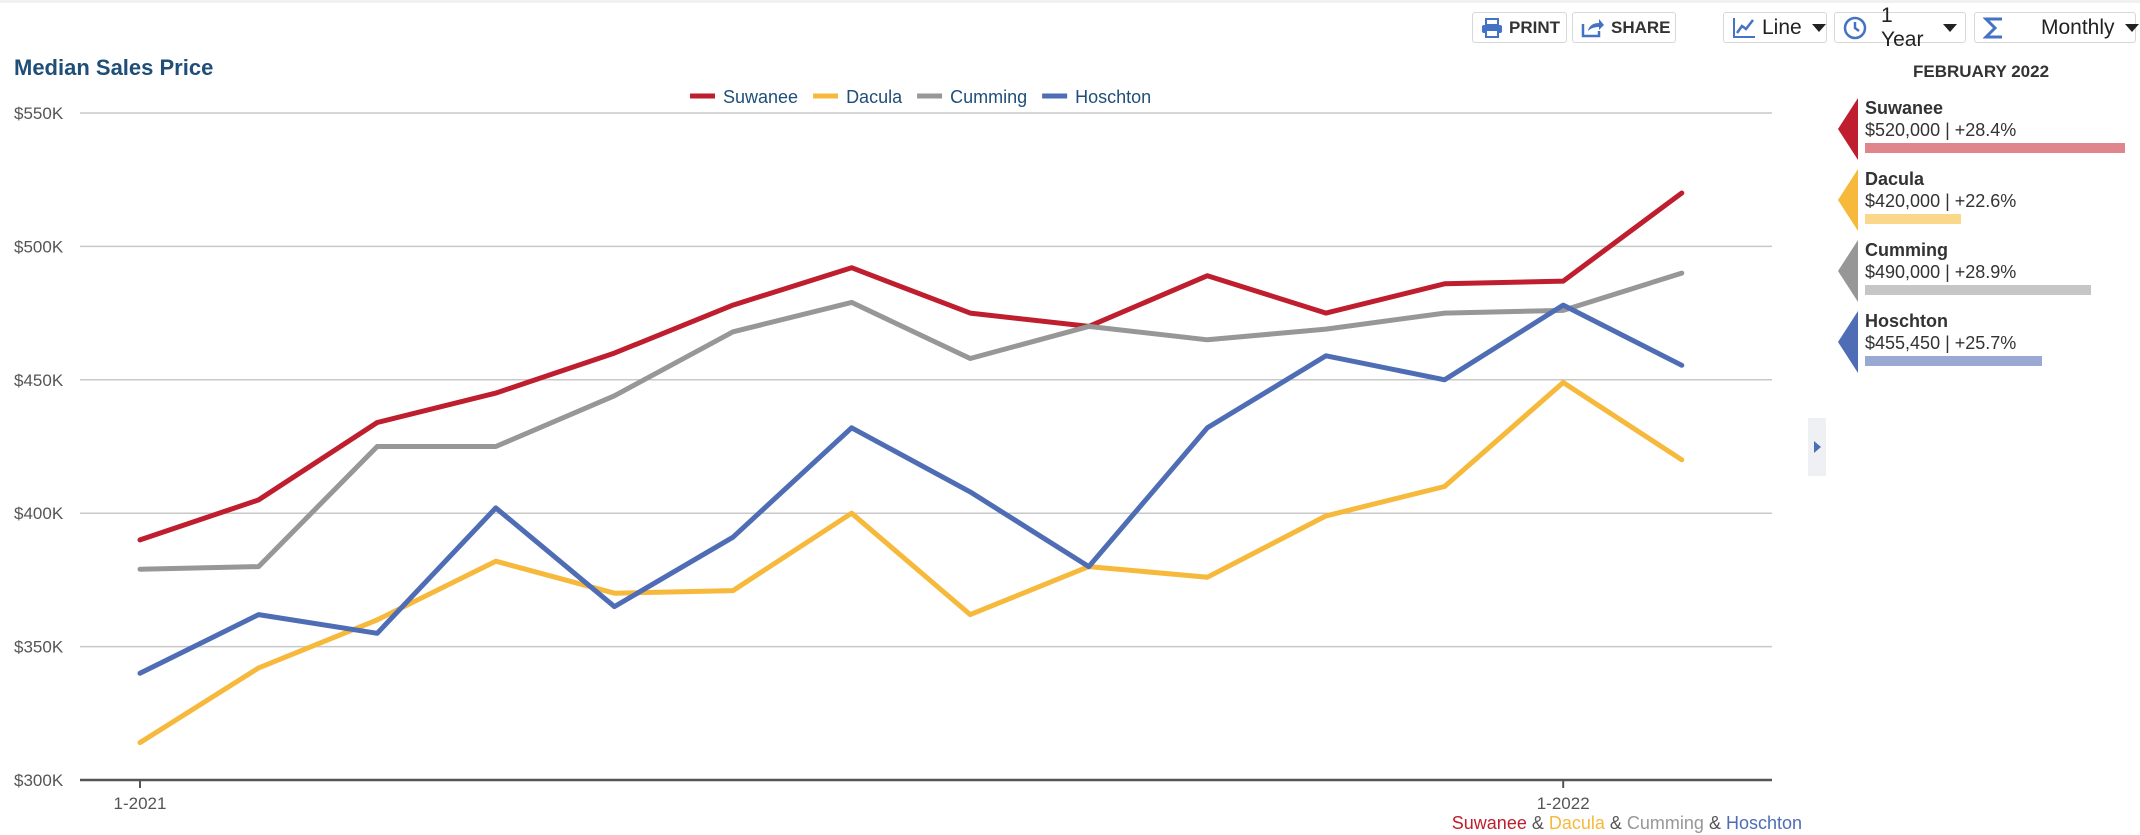  Describe the element at coordinates (1941, 343) in the screenshot. I see `side-panel-item-value: $455,450 | +25.7%` at that location.